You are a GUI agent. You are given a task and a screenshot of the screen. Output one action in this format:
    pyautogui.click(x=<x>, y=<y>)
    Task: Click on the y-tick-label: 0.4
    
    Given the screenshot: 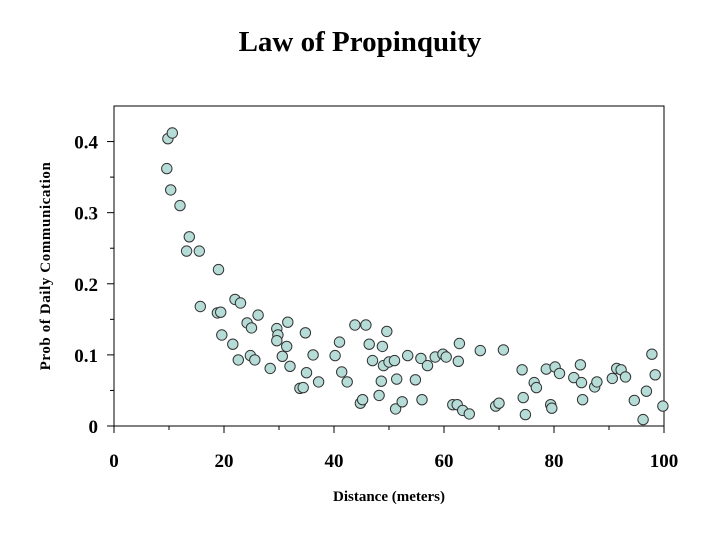 What is the action you would take?
    pyautogui.click(x=86, y=143)
    